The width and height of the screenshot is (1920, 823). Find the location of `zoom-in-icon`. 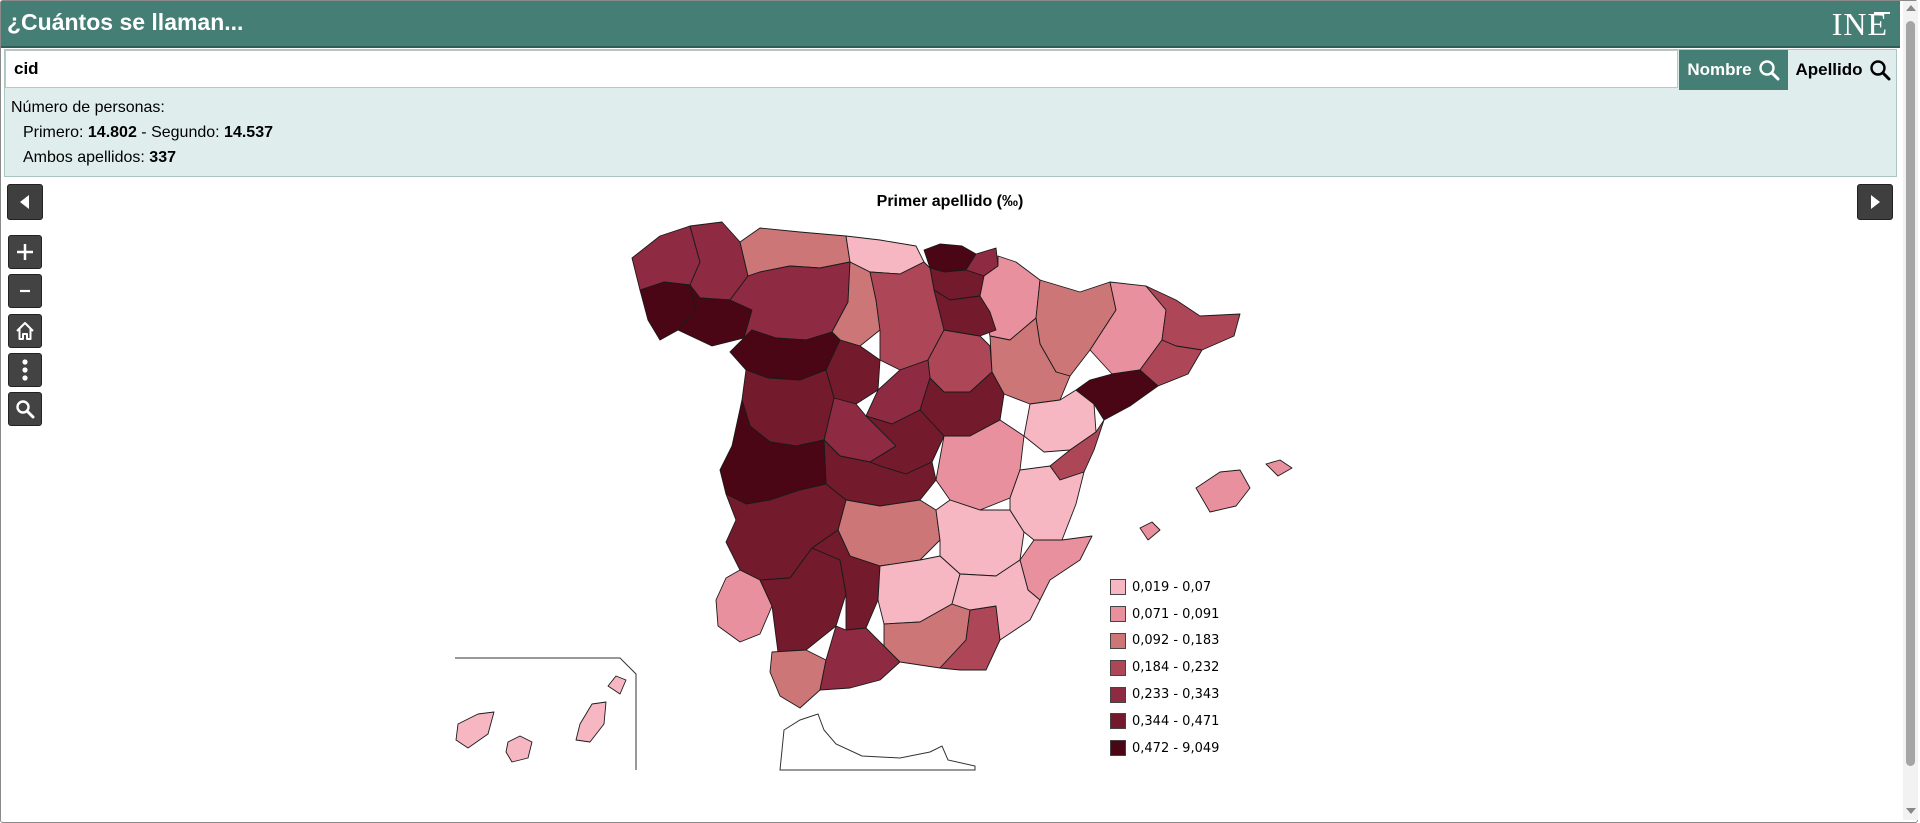

zoom-in-icon is located at coordinates (25, 252).